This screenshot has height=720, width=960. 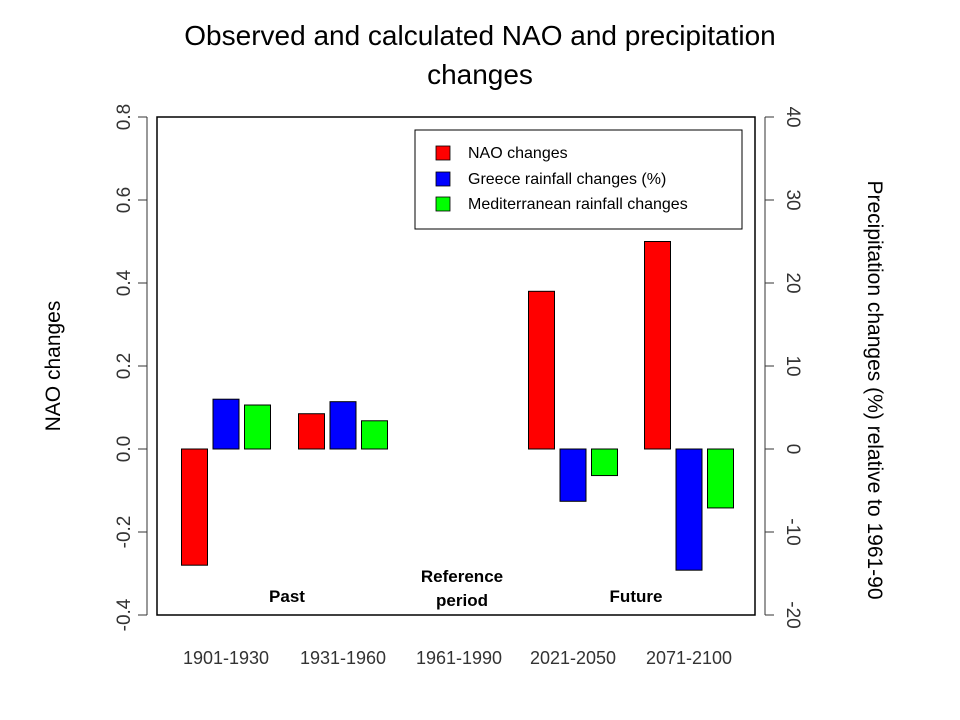 I want to click on right-tick-label: 0, so click(x=792, y=449).